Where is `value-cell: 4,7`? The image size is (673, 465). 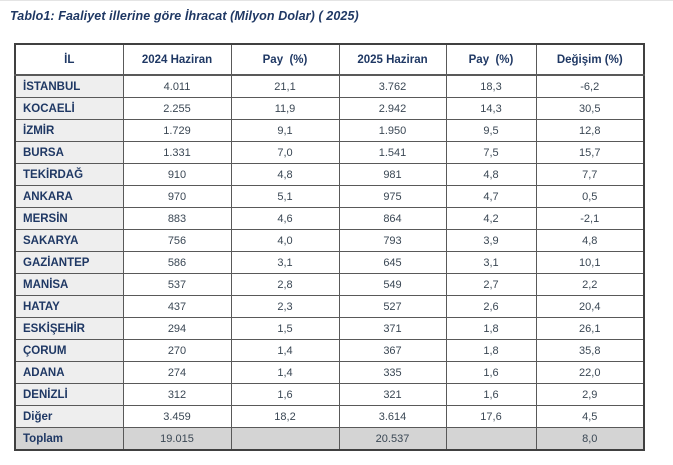
value-cell: 4,7 is located at coordinates (491, 196).